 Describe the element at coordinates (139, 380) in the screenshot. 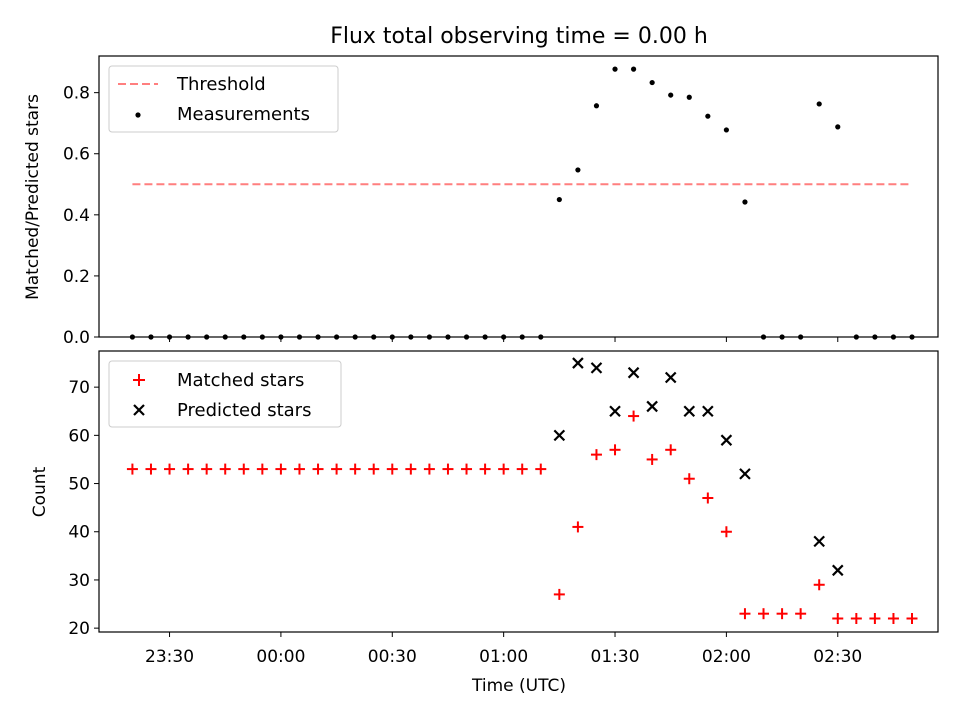

I see `legend-matched-swatch` at that location.